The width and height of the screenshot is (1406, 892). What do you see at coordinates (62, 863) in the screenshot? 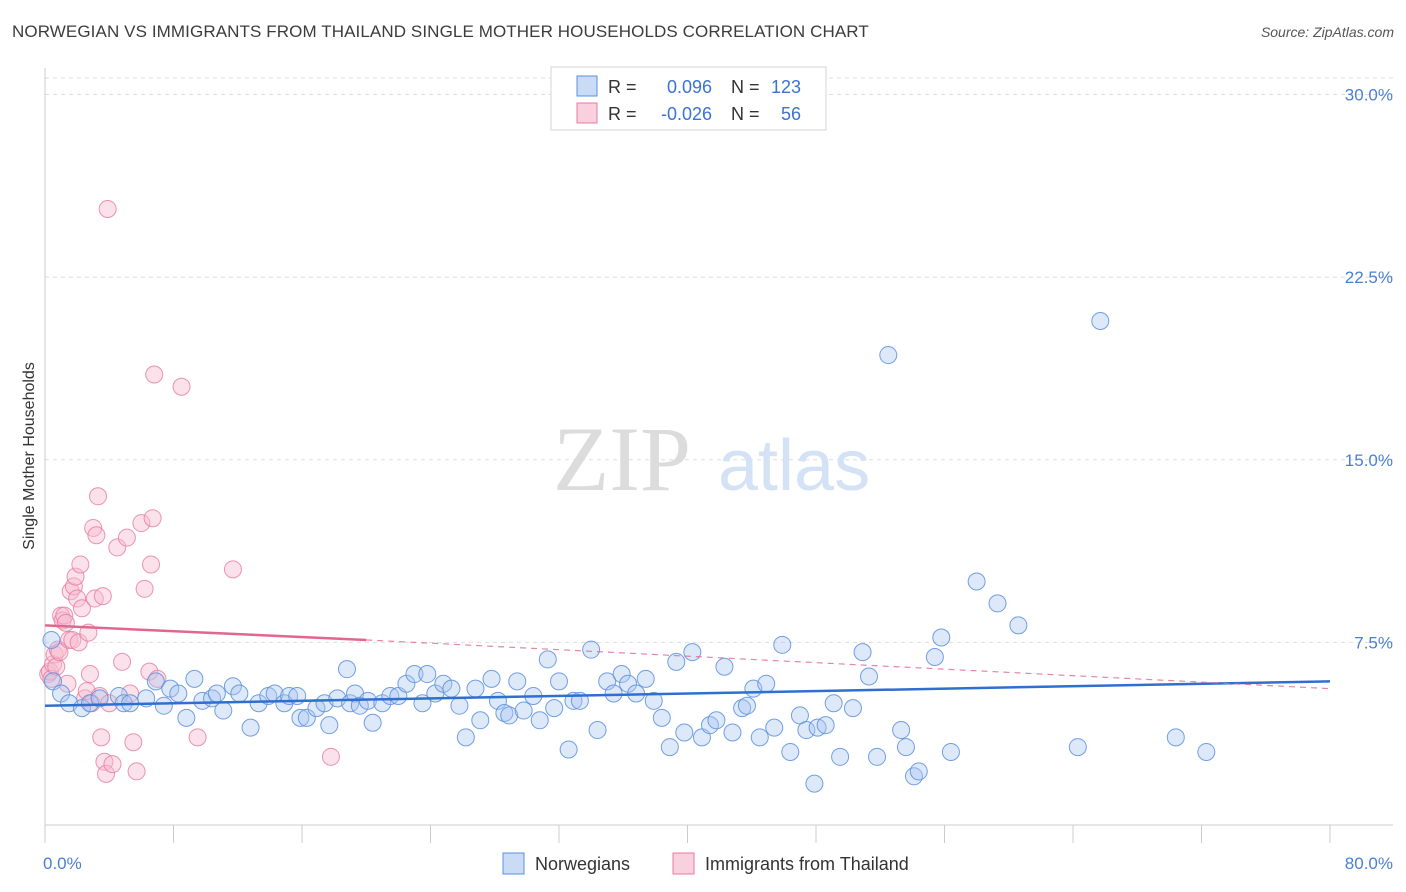
I see `x-tick-label-min: 0.0%` at bounding box center [62, 863].